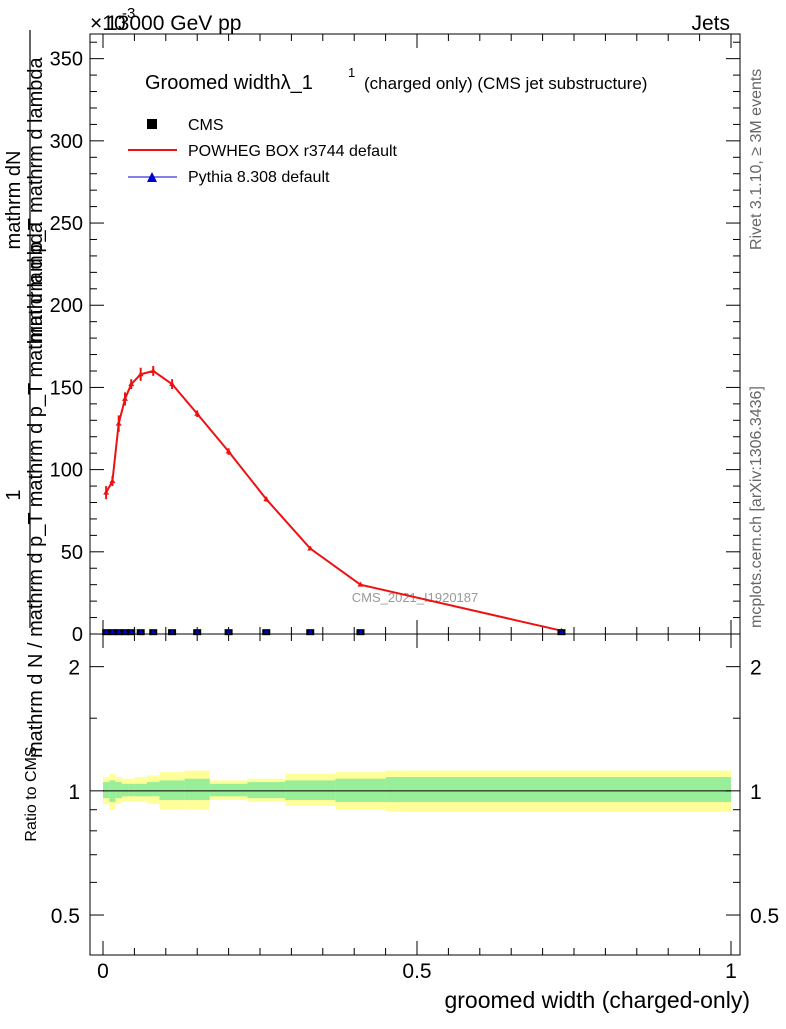 The width and height of the screenshot is (786, 1029). I want to click on y-tick-label: 150, so click(66, 388).